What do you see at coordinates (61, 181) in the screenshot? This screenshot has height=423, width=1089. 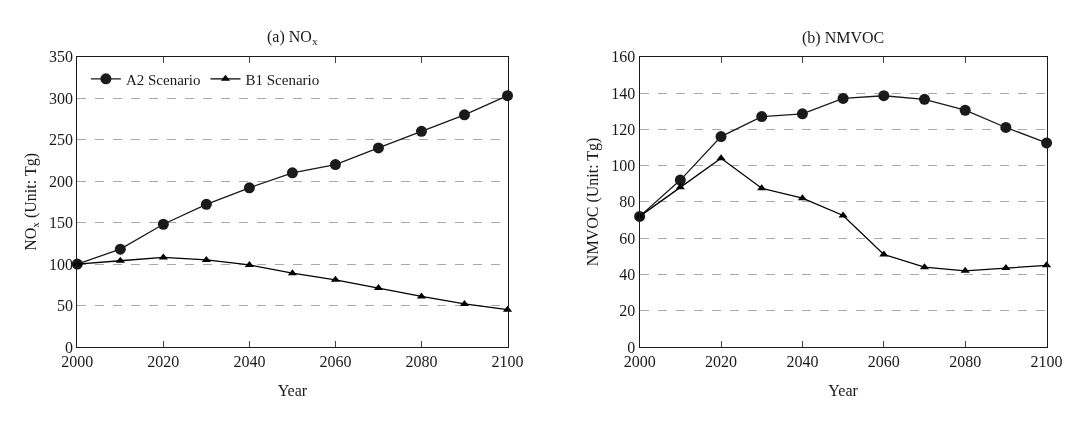 I see `y-tick-label: 200` at bounding box center [61, 181].